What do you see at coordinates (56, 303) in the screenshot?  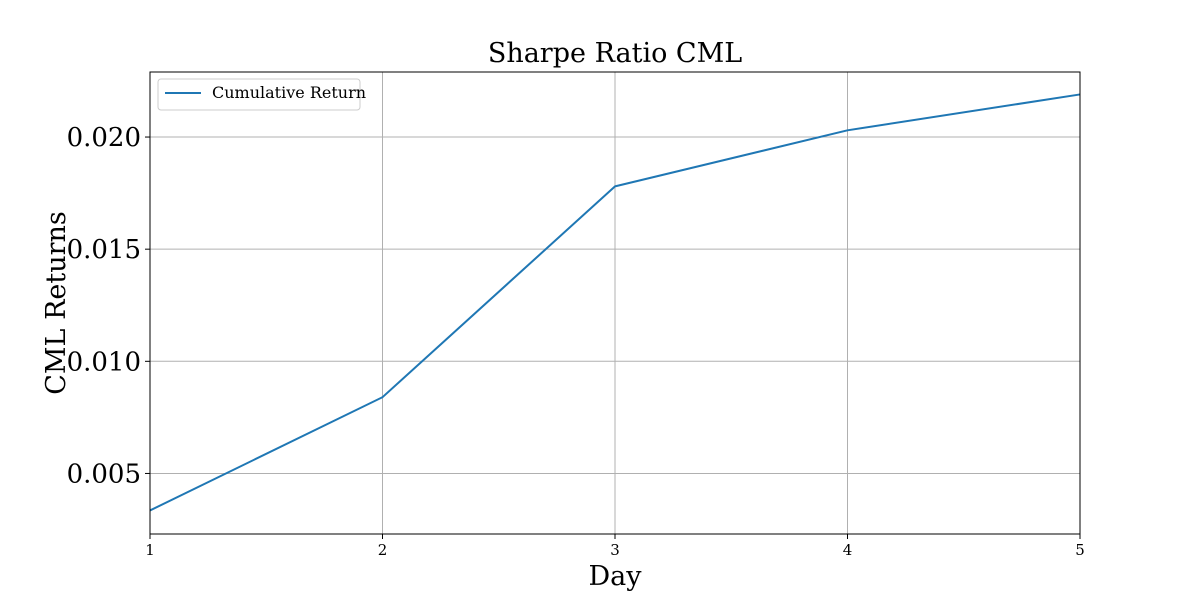 I see `y-axis-label: CML Returns` at bounding box center [56, 303].